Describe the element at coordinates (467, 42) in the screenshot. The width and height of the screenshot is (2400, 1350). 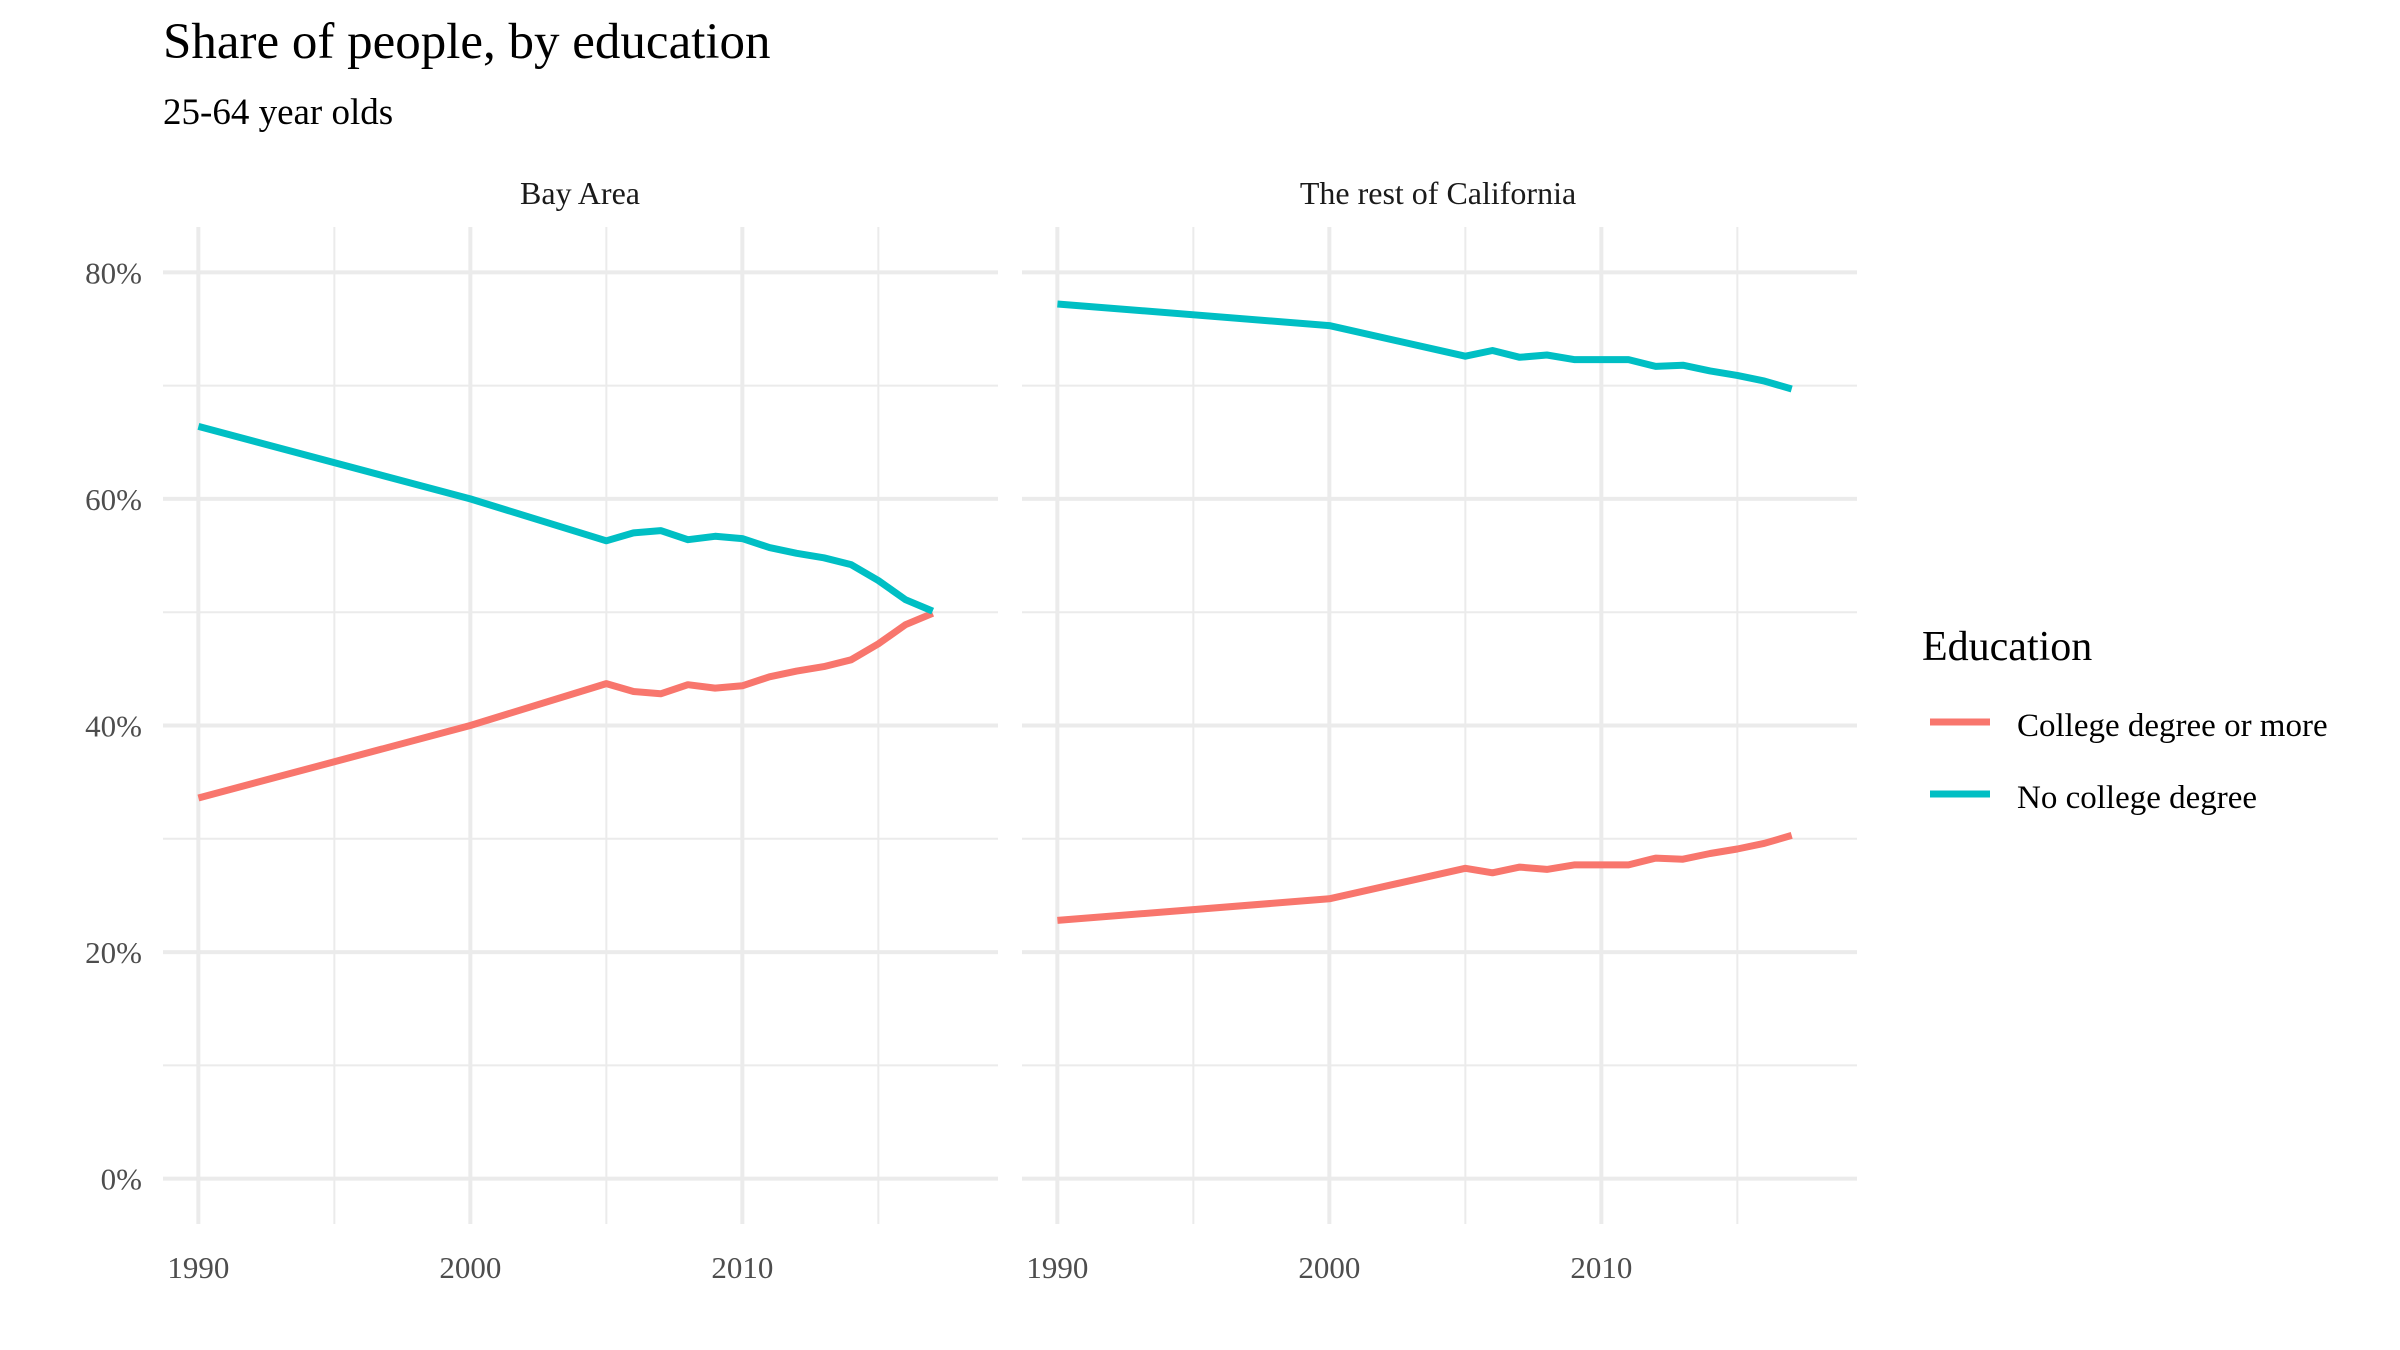
I see `chart-title: Share of people, by education` at that location.